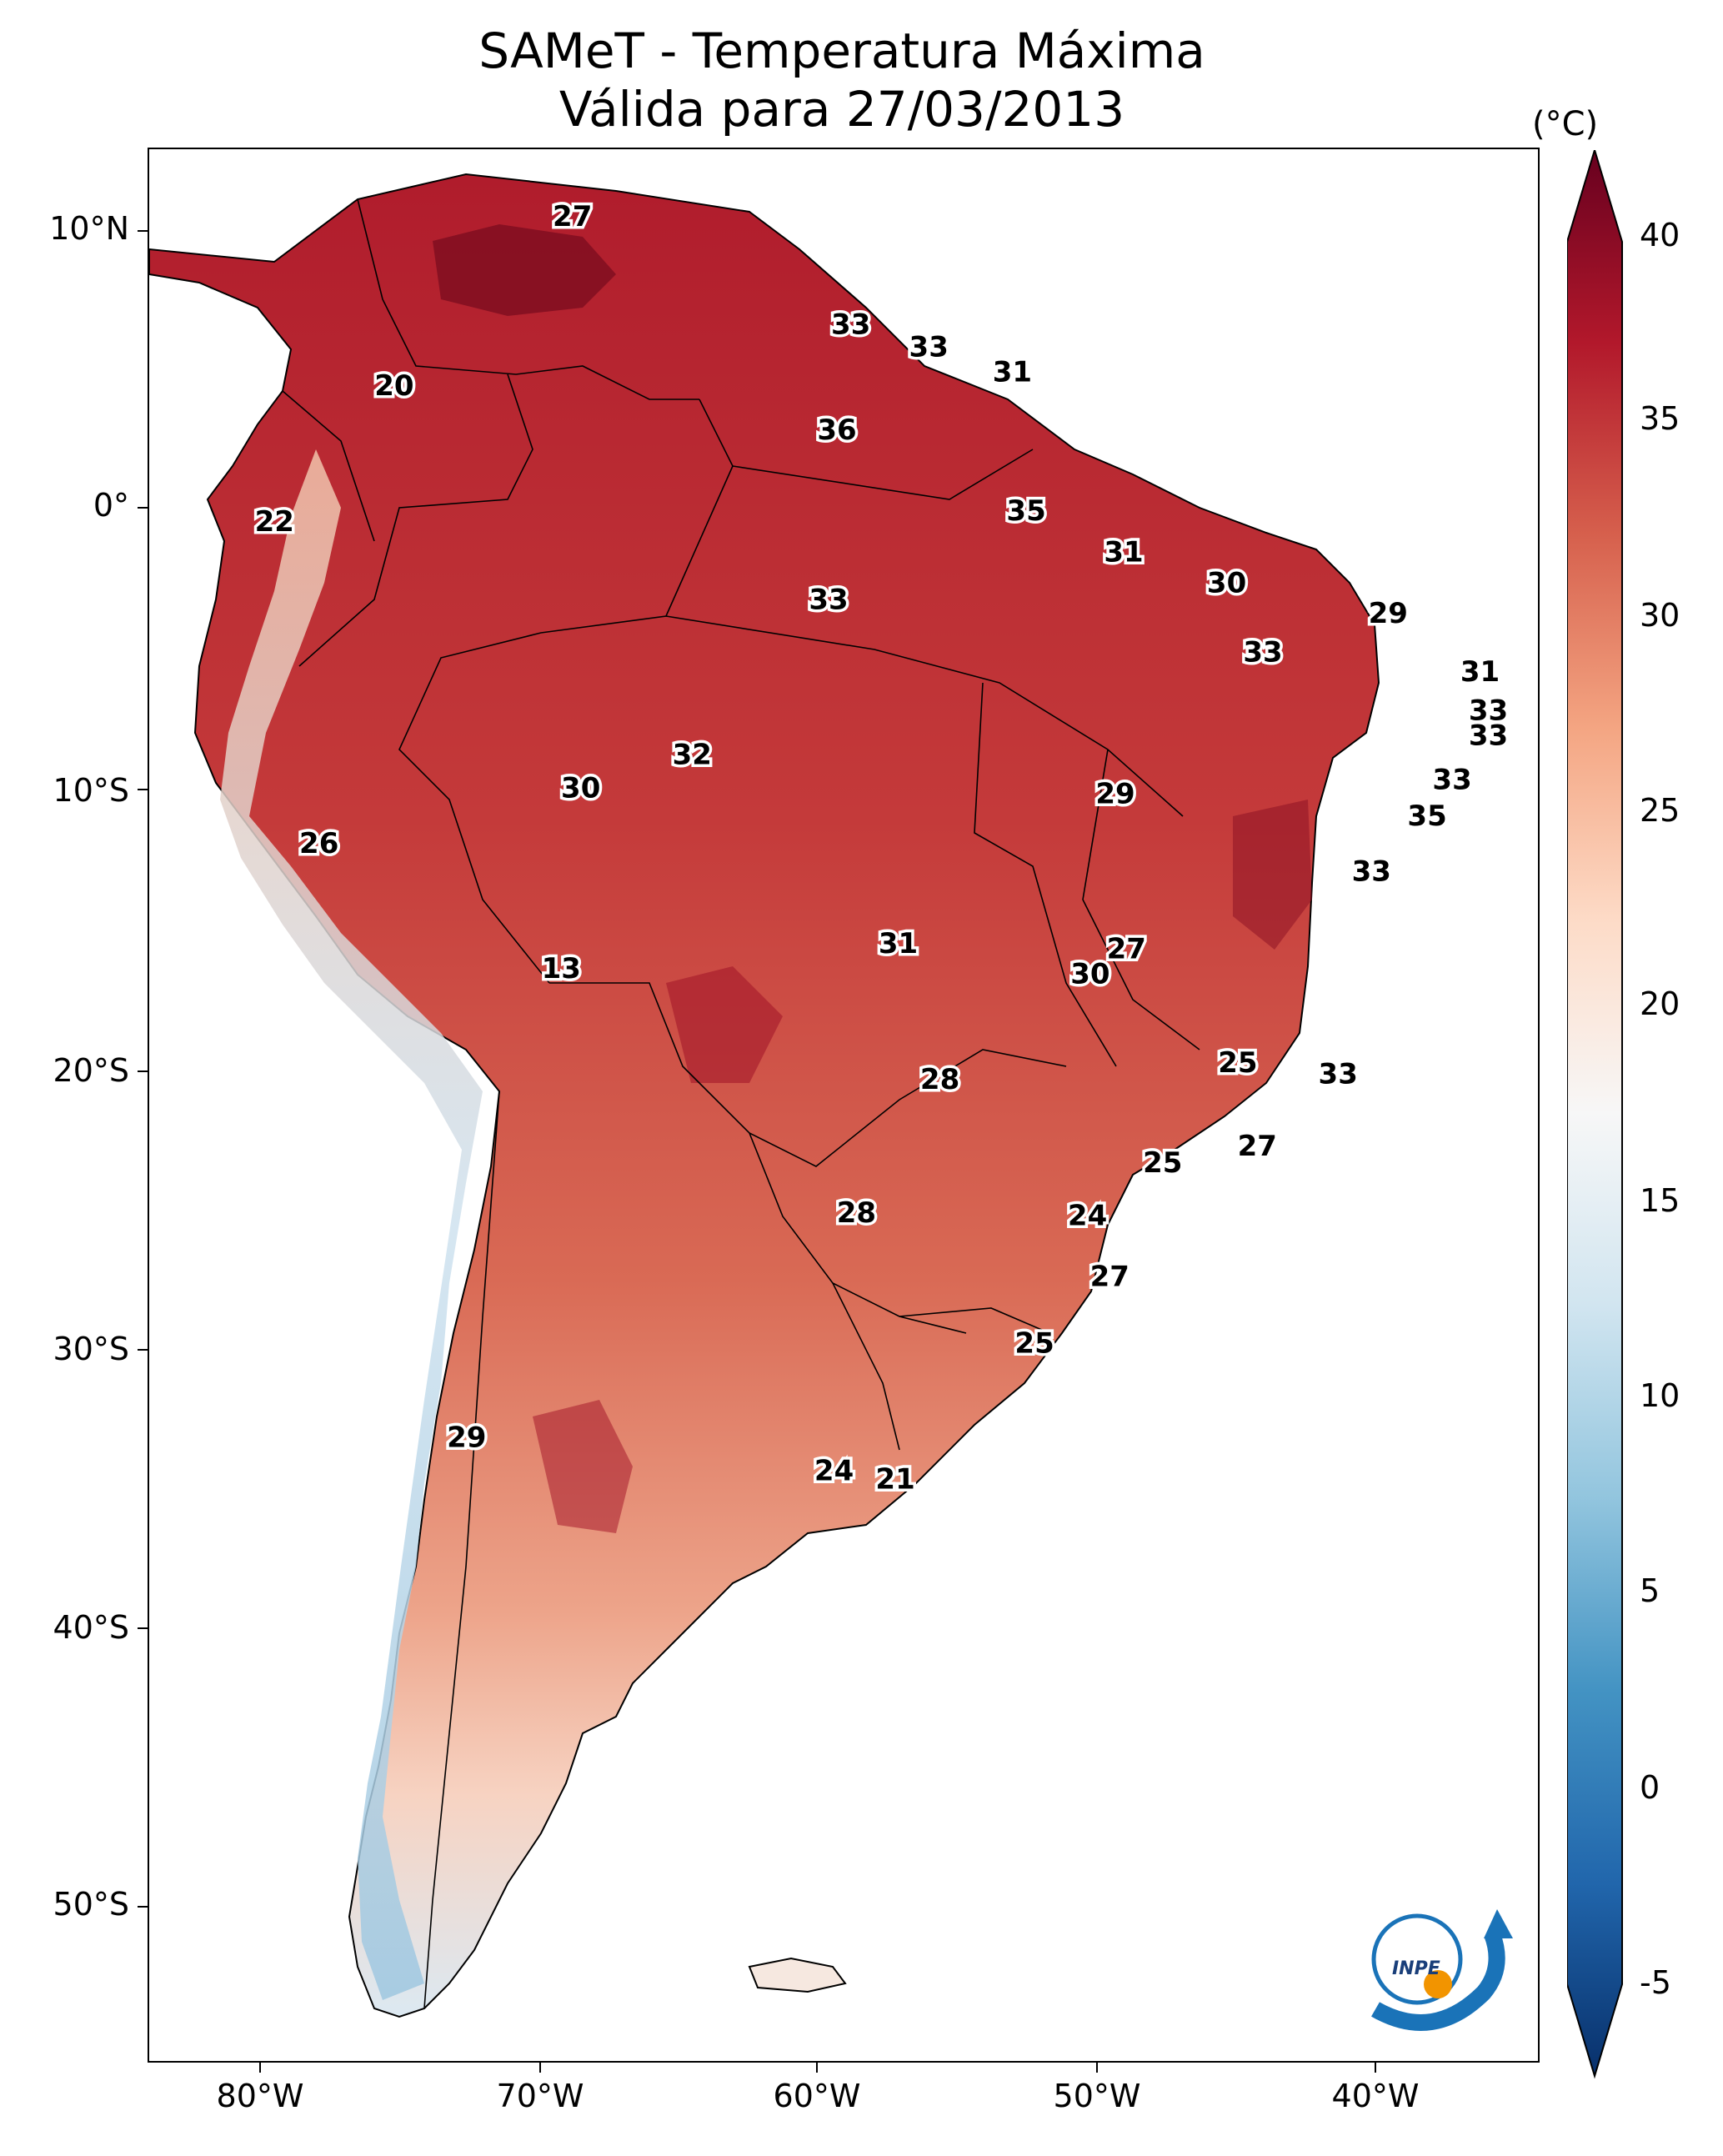 This screenshot has height=2156, width=1723. What do you see at coordinates (894, 1480) in the screenshot?
I see `temperature-label: 21` at bounding box center [894, 1480].